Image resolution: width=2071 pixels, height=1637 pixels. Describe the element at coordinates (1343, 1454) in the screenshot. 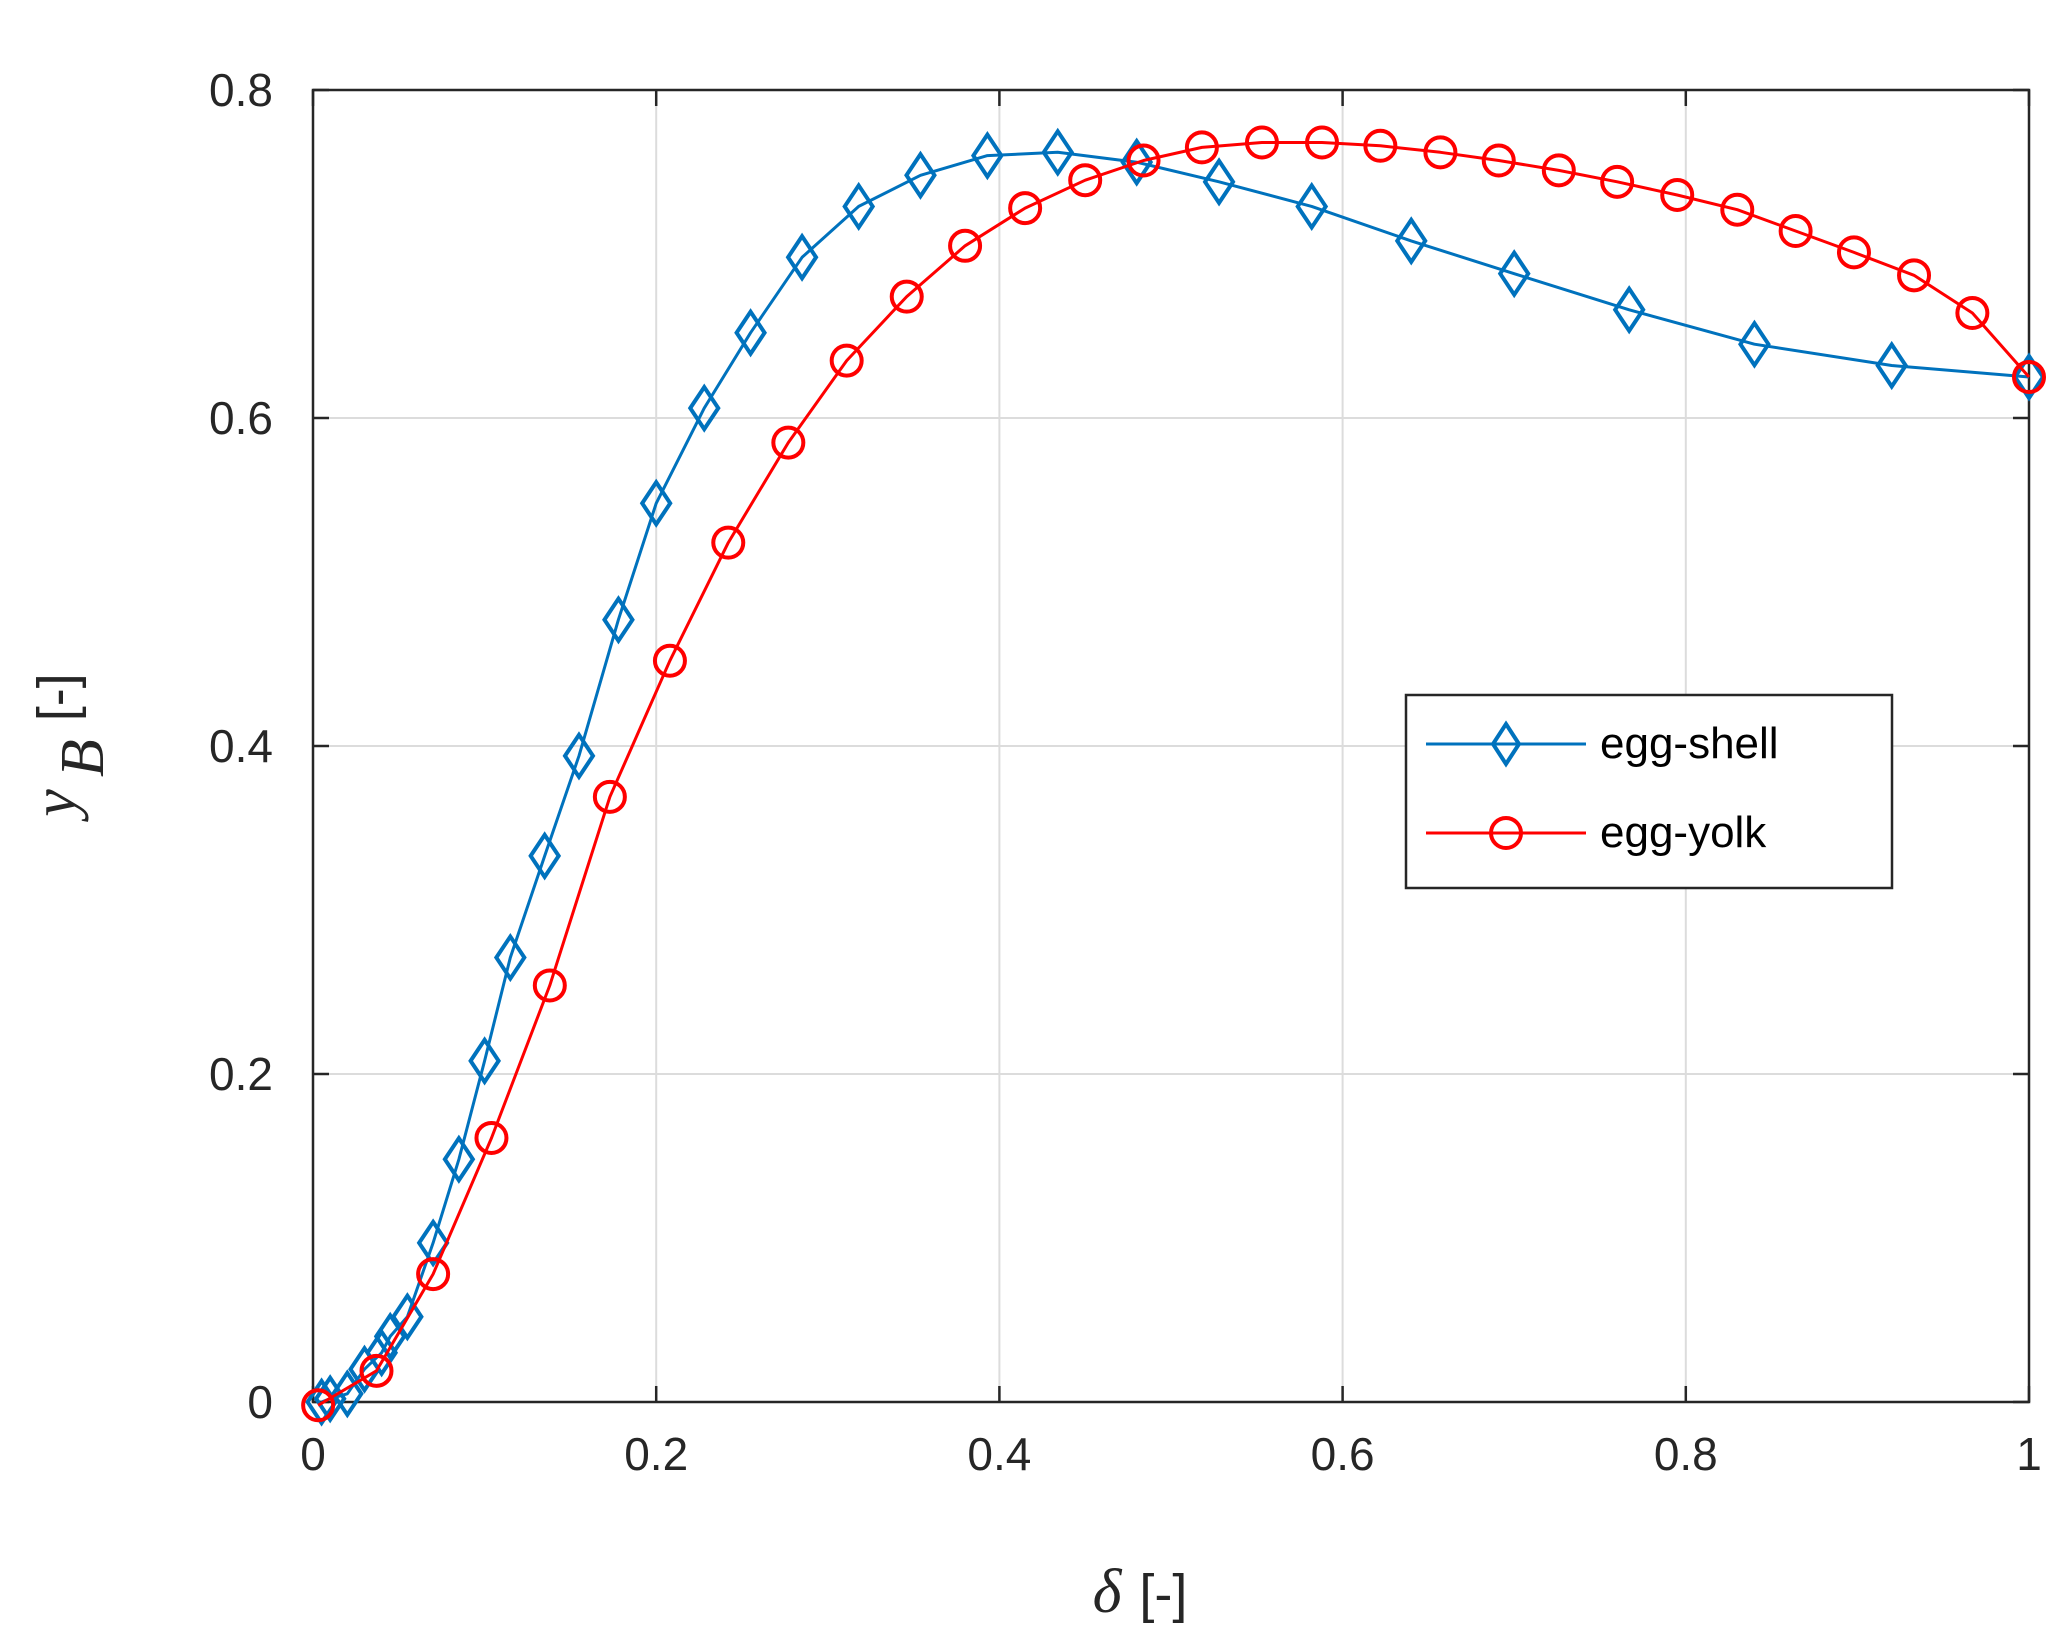

I see `x-tick-label: 0.6` at that location.